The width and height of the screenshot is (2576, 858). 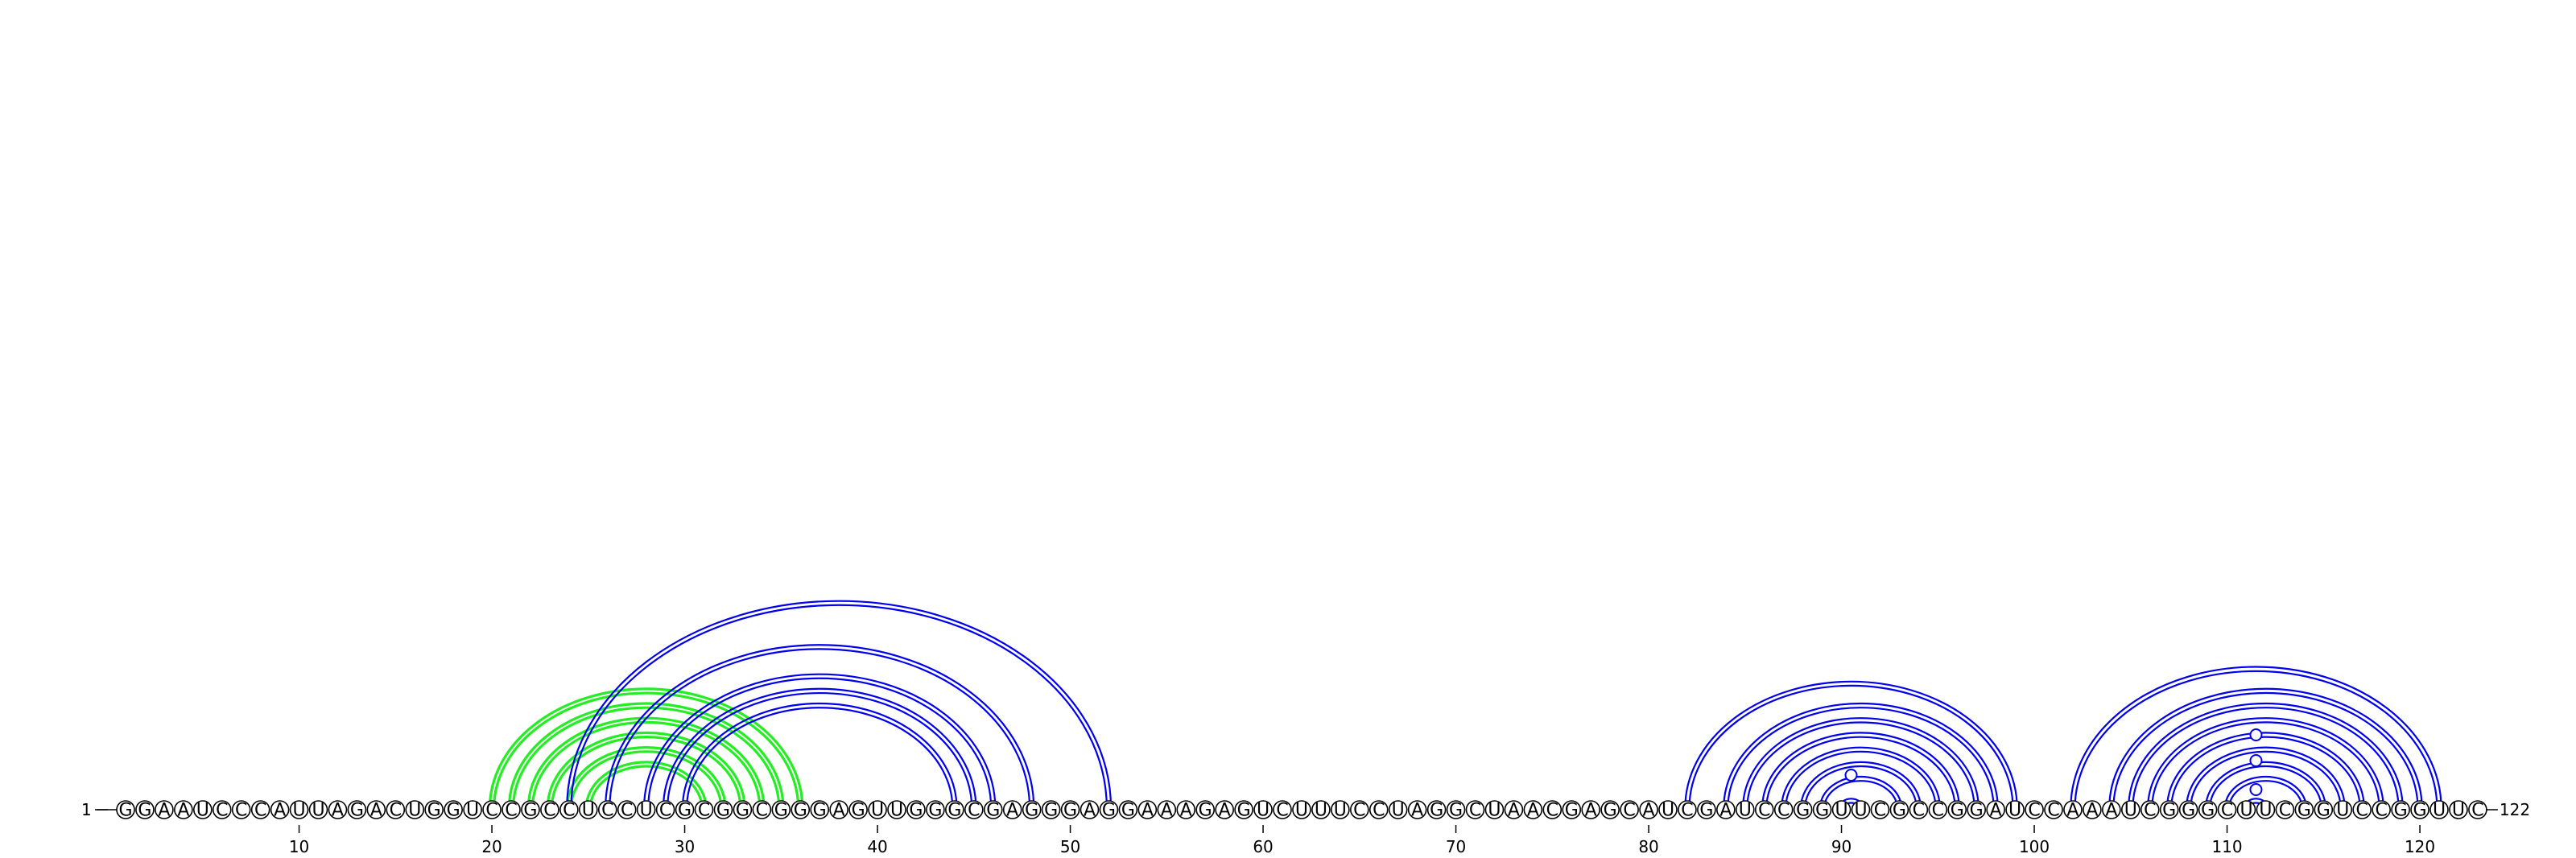 I want to click on nucleotide-87: C, so click(x=1783, y=811).